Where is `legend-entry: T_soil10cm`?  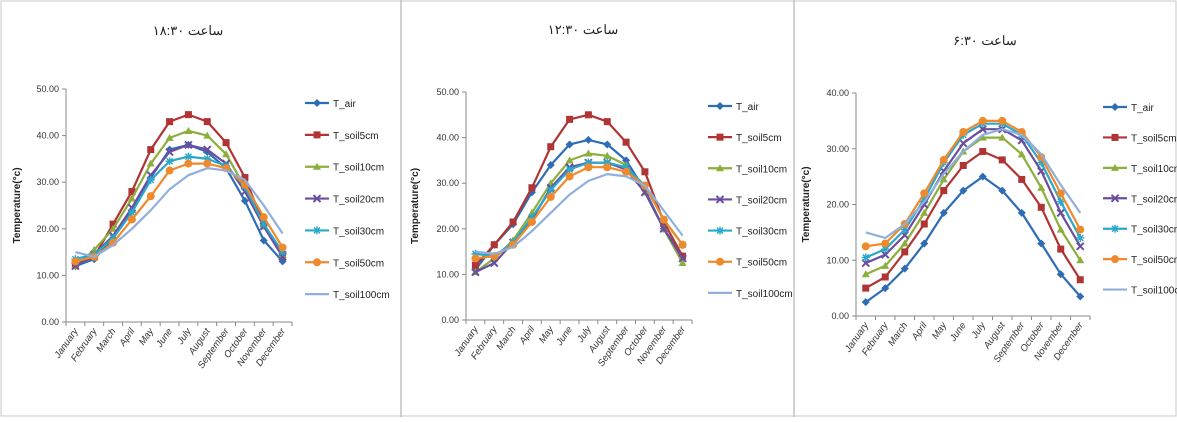 legend-entry: T_soil10cm is located at coordinates (747, 169).